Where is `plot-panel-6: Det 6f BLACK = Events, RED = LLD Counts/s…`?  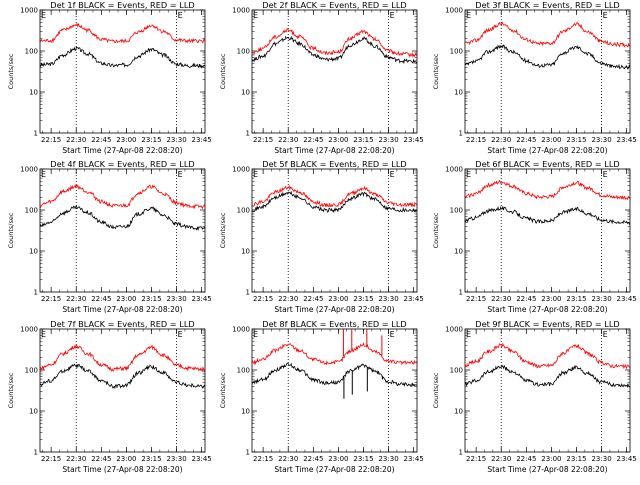
plot-panel-6: Det 6f BLACK = Events, RED = LLD Counts/s… is located at coordinates (534, 236).